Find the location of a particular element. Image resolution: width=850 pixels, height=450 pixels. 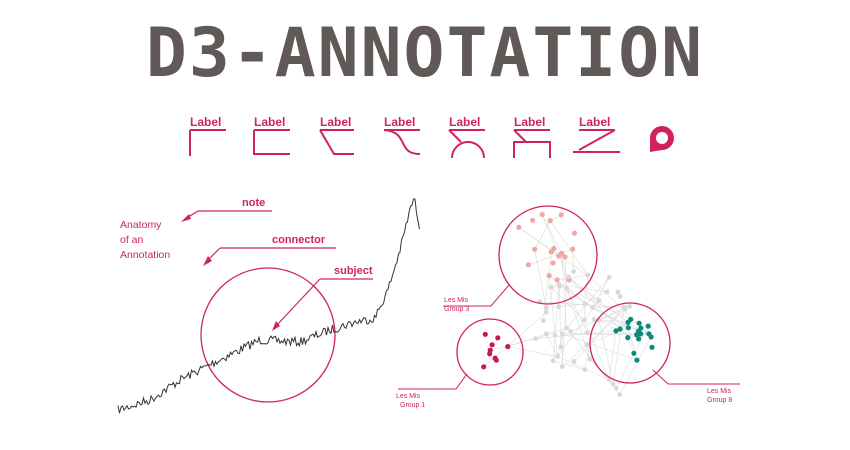

group-1-line1: Les Mis is located at coordinates (408, 396).